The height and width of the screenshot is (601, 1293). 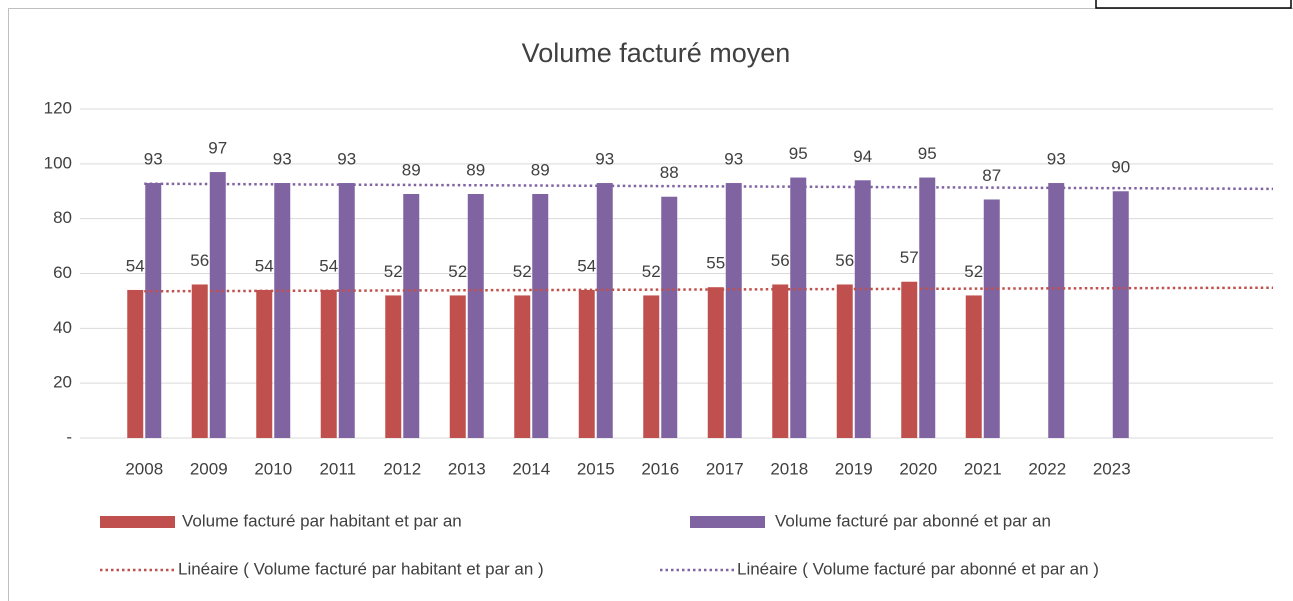 I want to click on x-tick-label: 2018, so click(x=789, y=468).